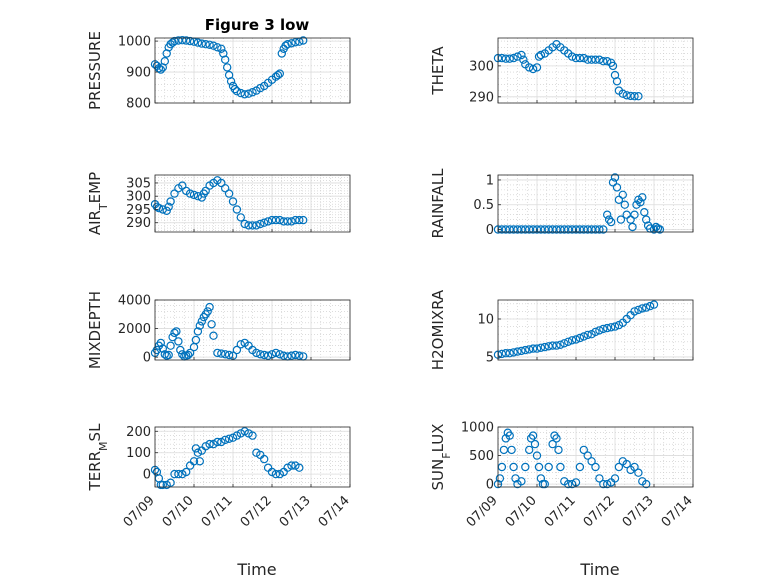  What do you see at coordinates (677, 511) in the screenshot?
I see `x-tick-label: 07/14` at bounding box center [677, 511].